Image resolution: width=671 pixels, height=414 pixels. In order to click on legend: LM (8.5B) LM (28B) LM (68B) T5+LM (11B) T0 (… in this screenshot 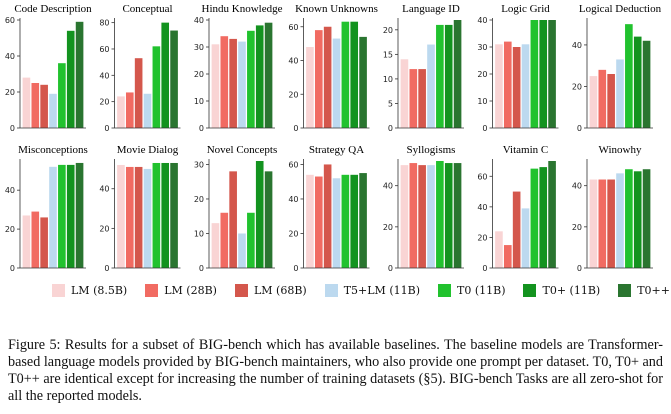, I will do `click(361, 290)`.